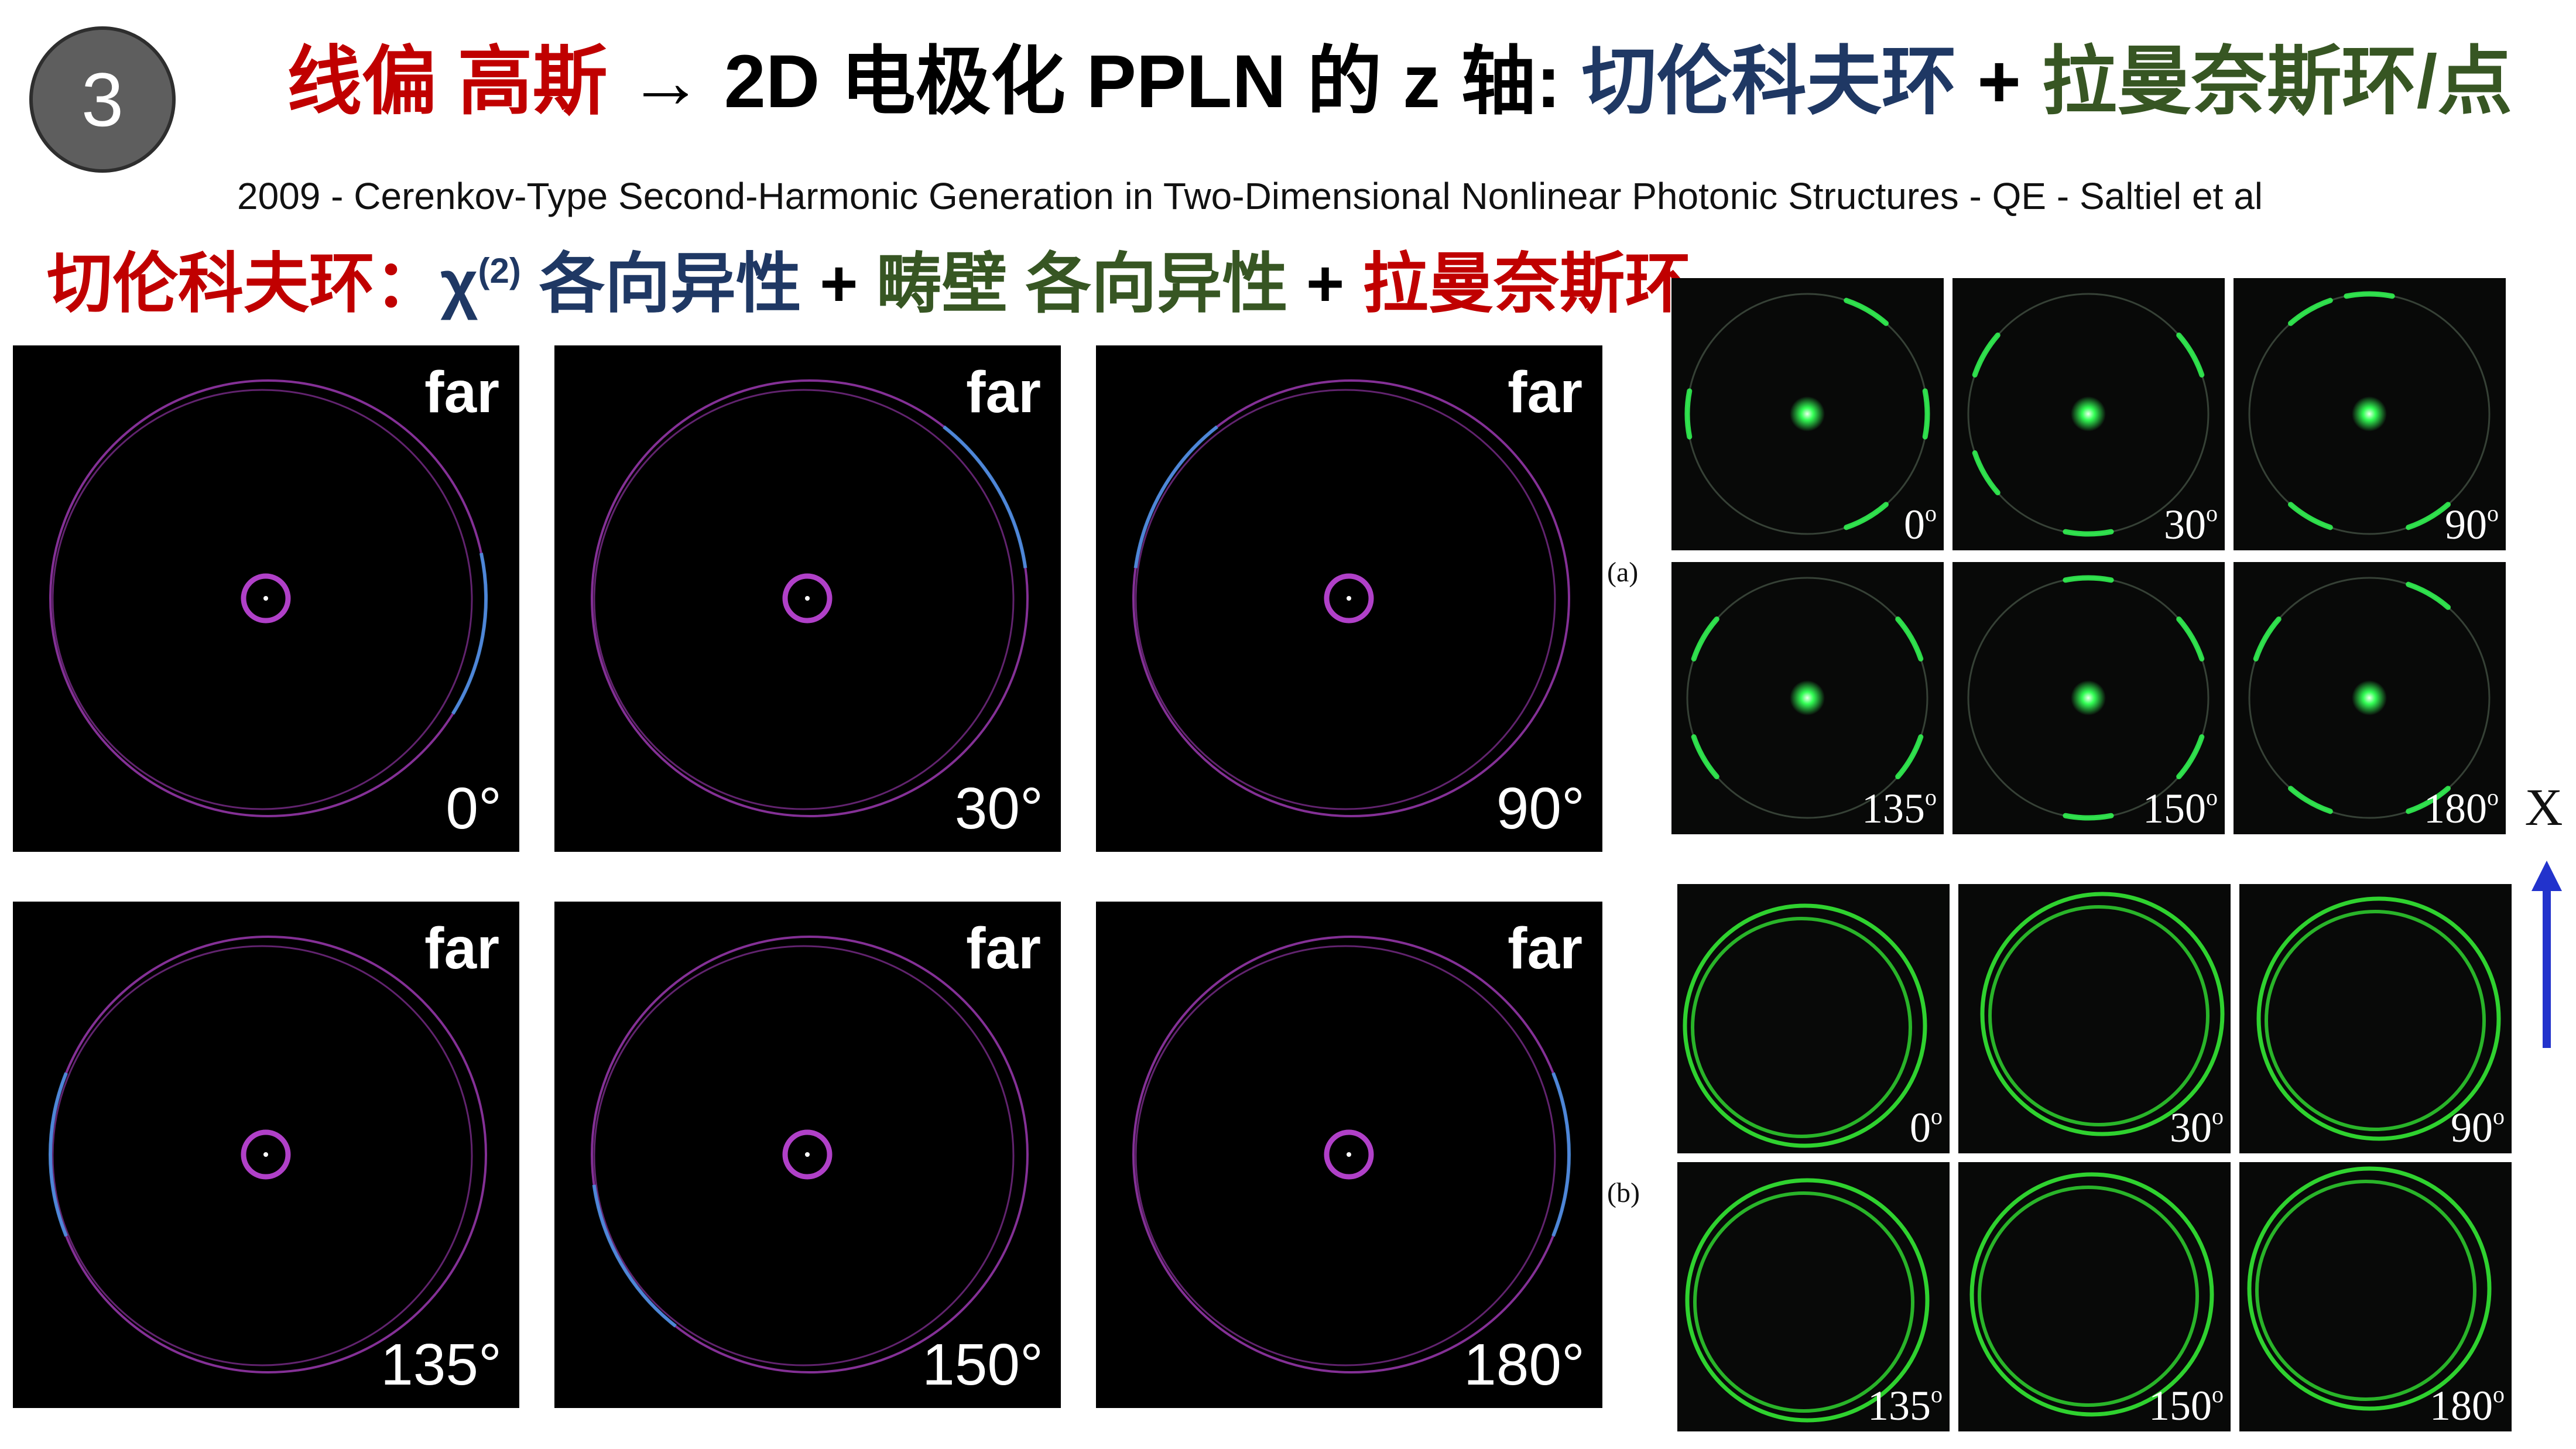 The width and height of the screenshot is (2576, 1449). I want to click on panel-b-label: (b), so click(1623, 1192).